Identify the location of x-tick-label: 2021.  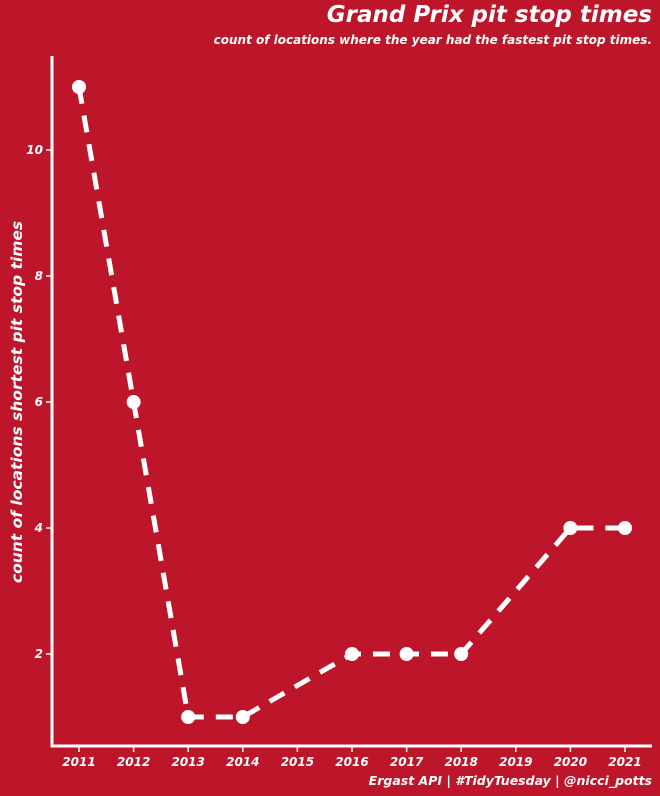
(624, 762).